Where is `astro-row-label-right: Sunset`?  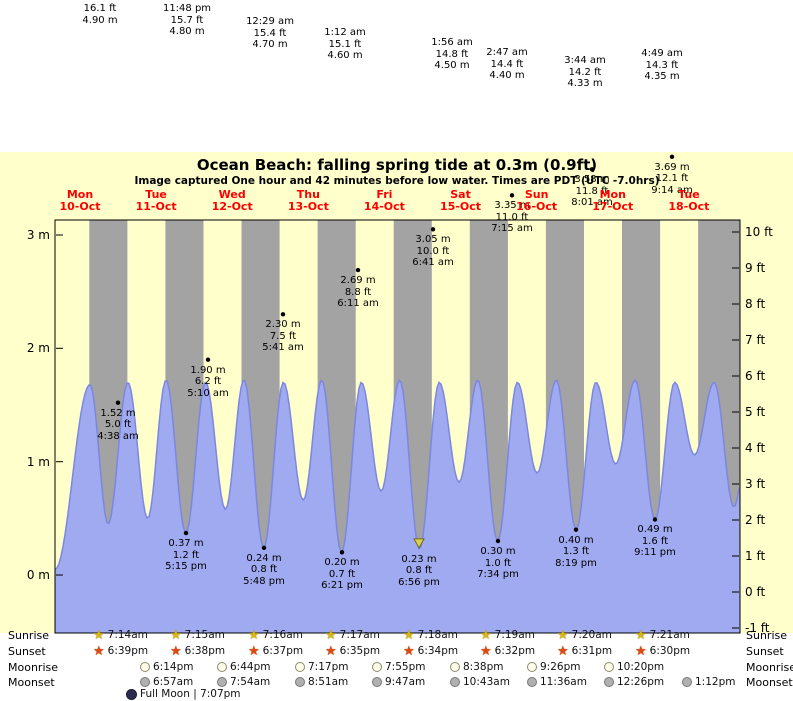 astro-row-label-right: Sunset is located at coordinates (765, 651).